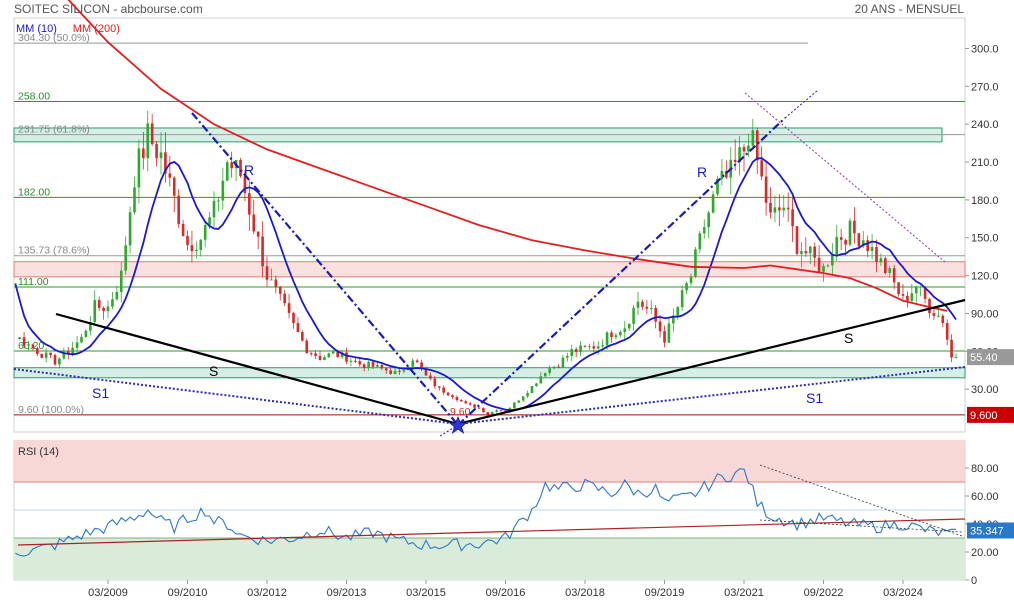 This screenshot has height=603, width=1014. I want to click on date-axis-label: 03/2012, so click(267, 593).